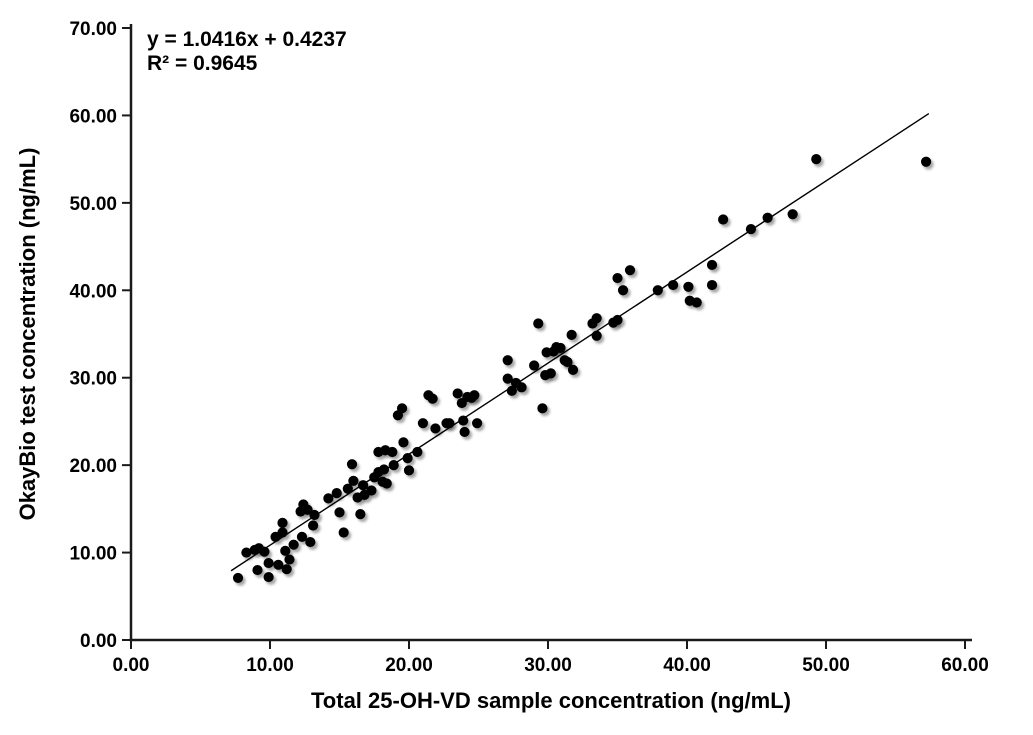  What do you see at coordinates (93, 116) in the screenshot?
I see `y-tick-label: 60.00` at bounding box center [93, 116].